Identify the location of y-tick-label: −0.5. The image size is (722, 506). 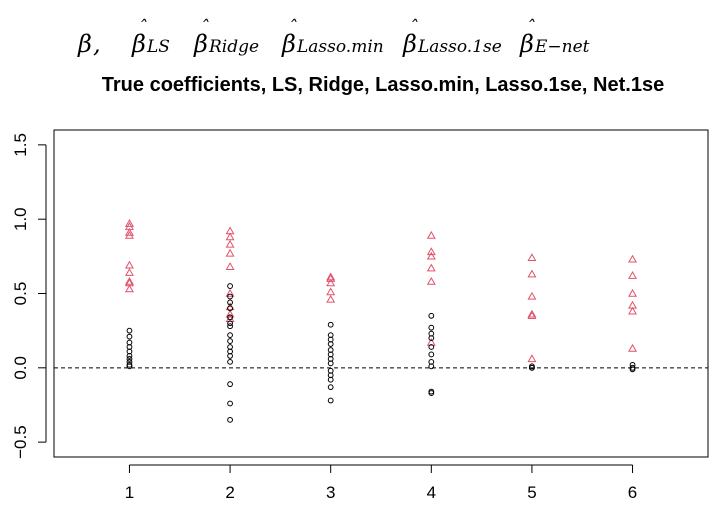
(20, 442).